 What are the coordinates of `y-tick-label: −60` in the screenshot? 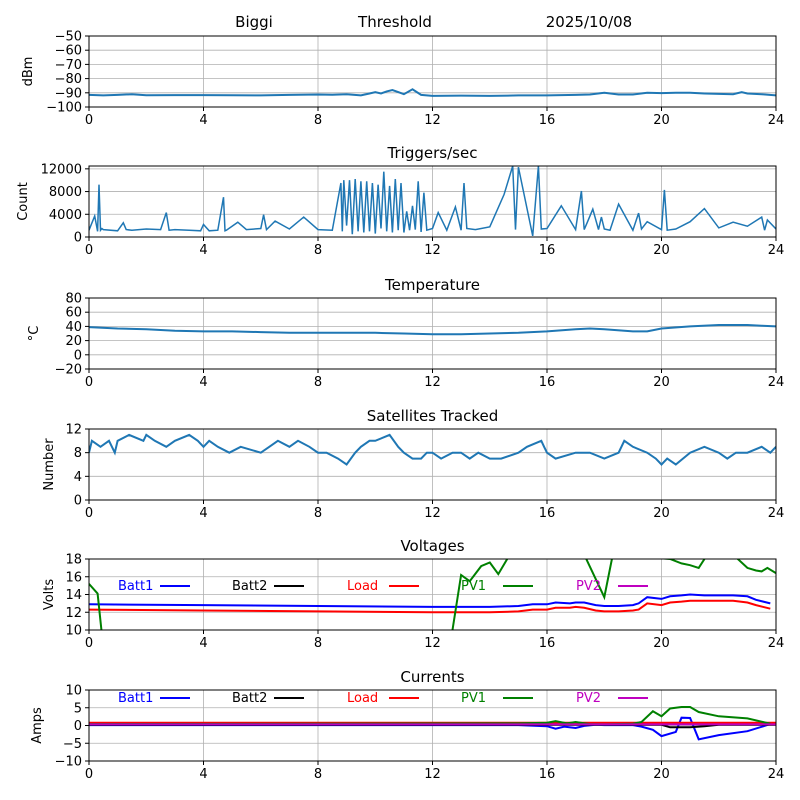 It's located at (68, 51).